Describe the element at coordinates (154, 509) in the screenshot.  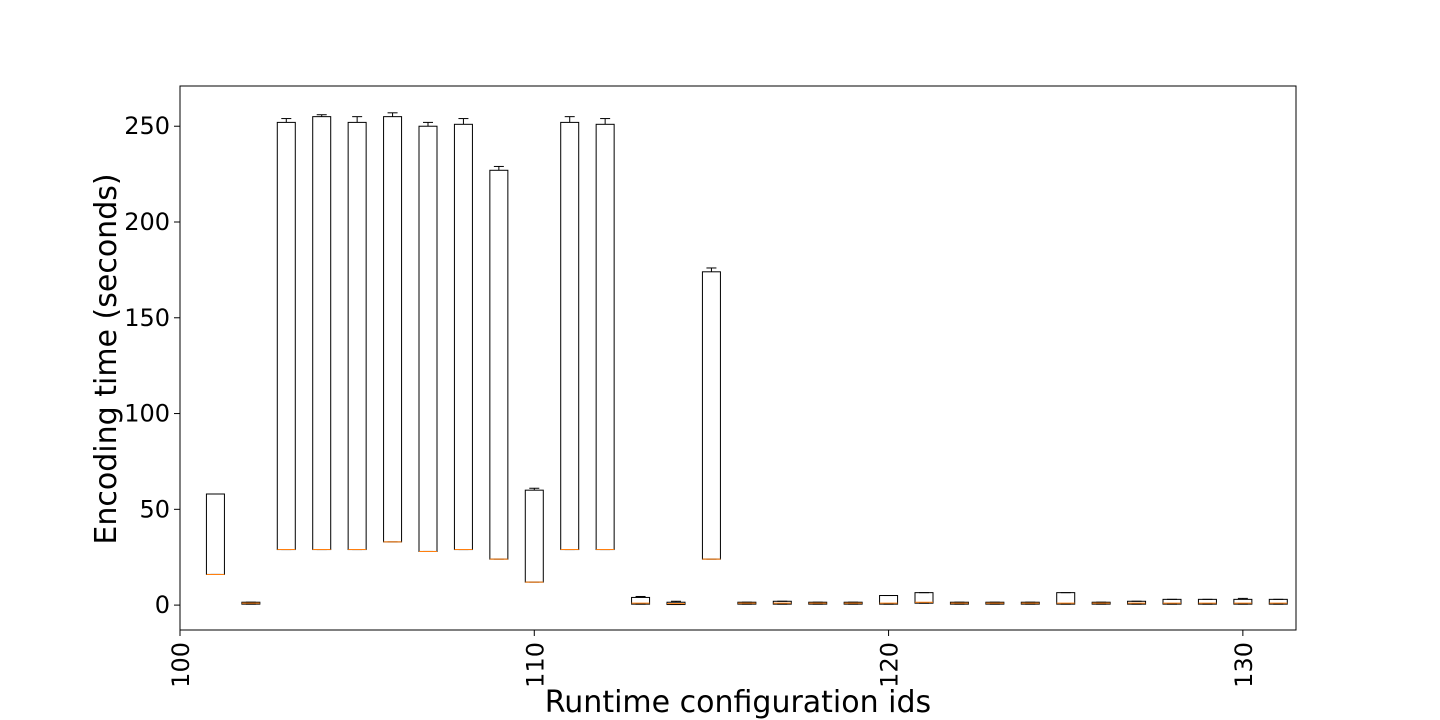
I see `y-tick-label: 50` at that location.